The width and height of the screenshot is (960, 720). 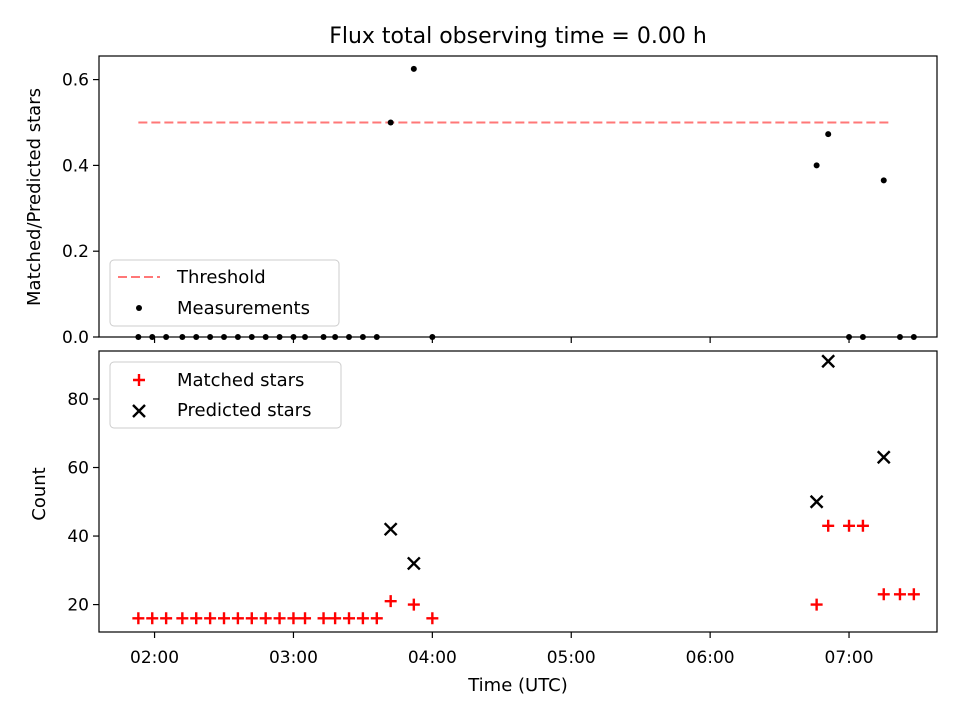 I want to click on x-tick-label: 04:00, so click(x=432, y=658).